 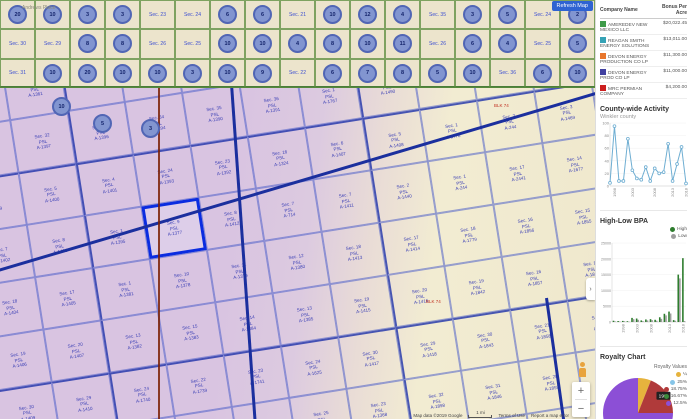 What do you see at coordinates (564, 112) in the screenshot?
I see `parcel-cell: Sec. 3 PSL A-1469` at bounding box center [564, 112].